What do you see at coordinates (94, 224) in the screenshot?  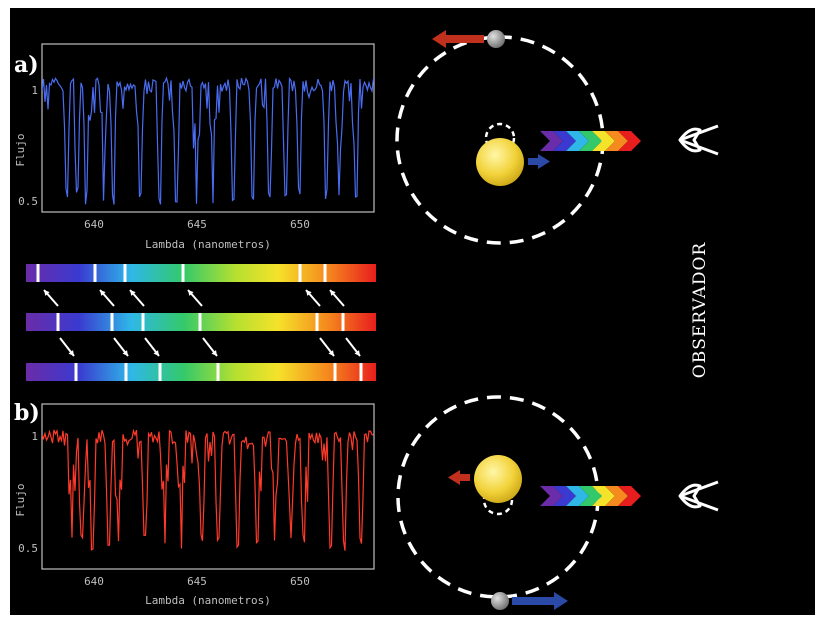 I see `panel-a-xtick-640: 640` at bounding box center [94, 224].